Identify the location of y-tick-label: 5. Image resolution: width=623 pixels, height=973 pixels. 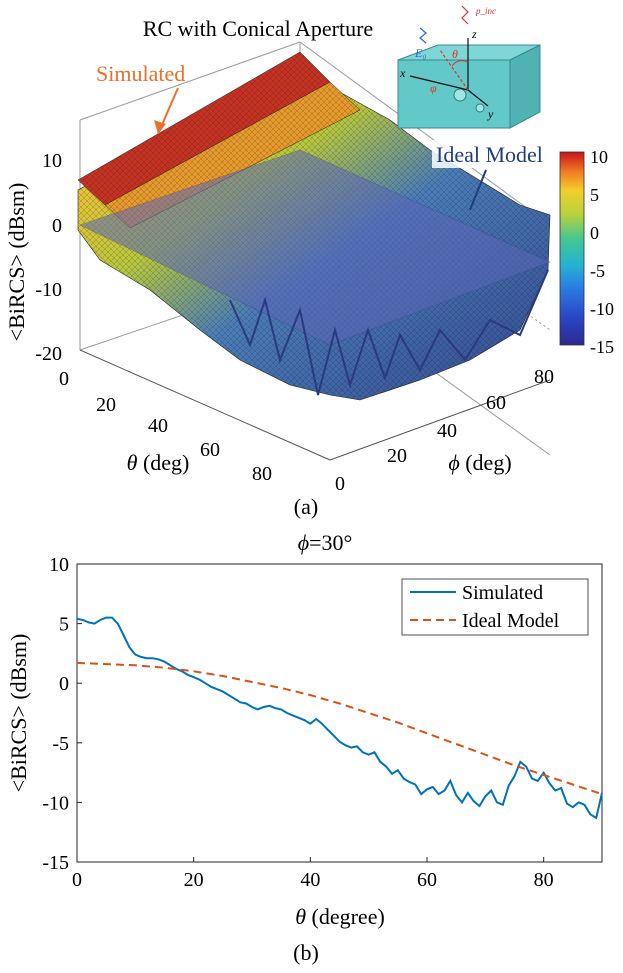
(64, 625).